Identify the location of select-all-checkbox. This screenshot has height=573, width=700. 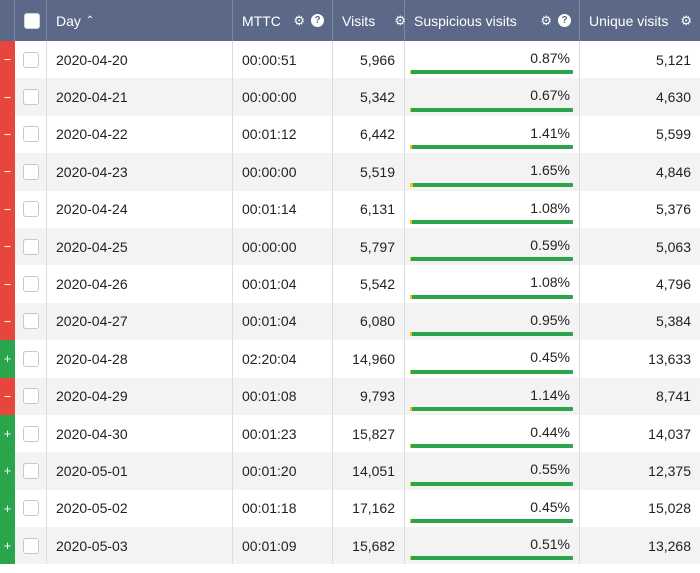
(32, 20).